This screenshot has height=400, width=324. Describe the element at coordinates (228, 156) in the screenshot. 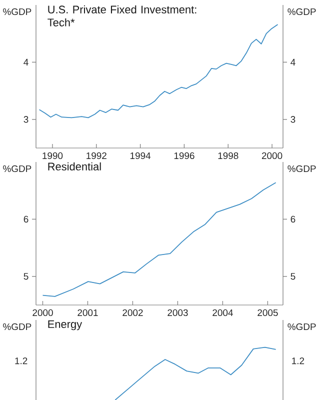

I see `x-tick-label: 1998` at that location.